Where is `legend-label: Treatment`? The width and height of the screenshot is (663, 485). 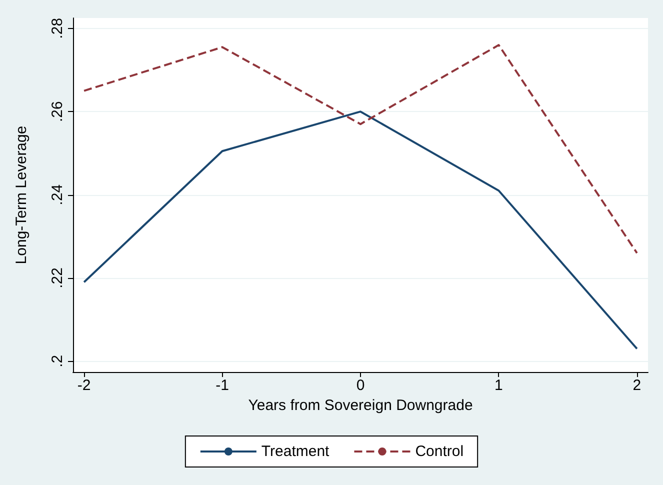 legend-label: Treatment is located at coordinates (295, 451).